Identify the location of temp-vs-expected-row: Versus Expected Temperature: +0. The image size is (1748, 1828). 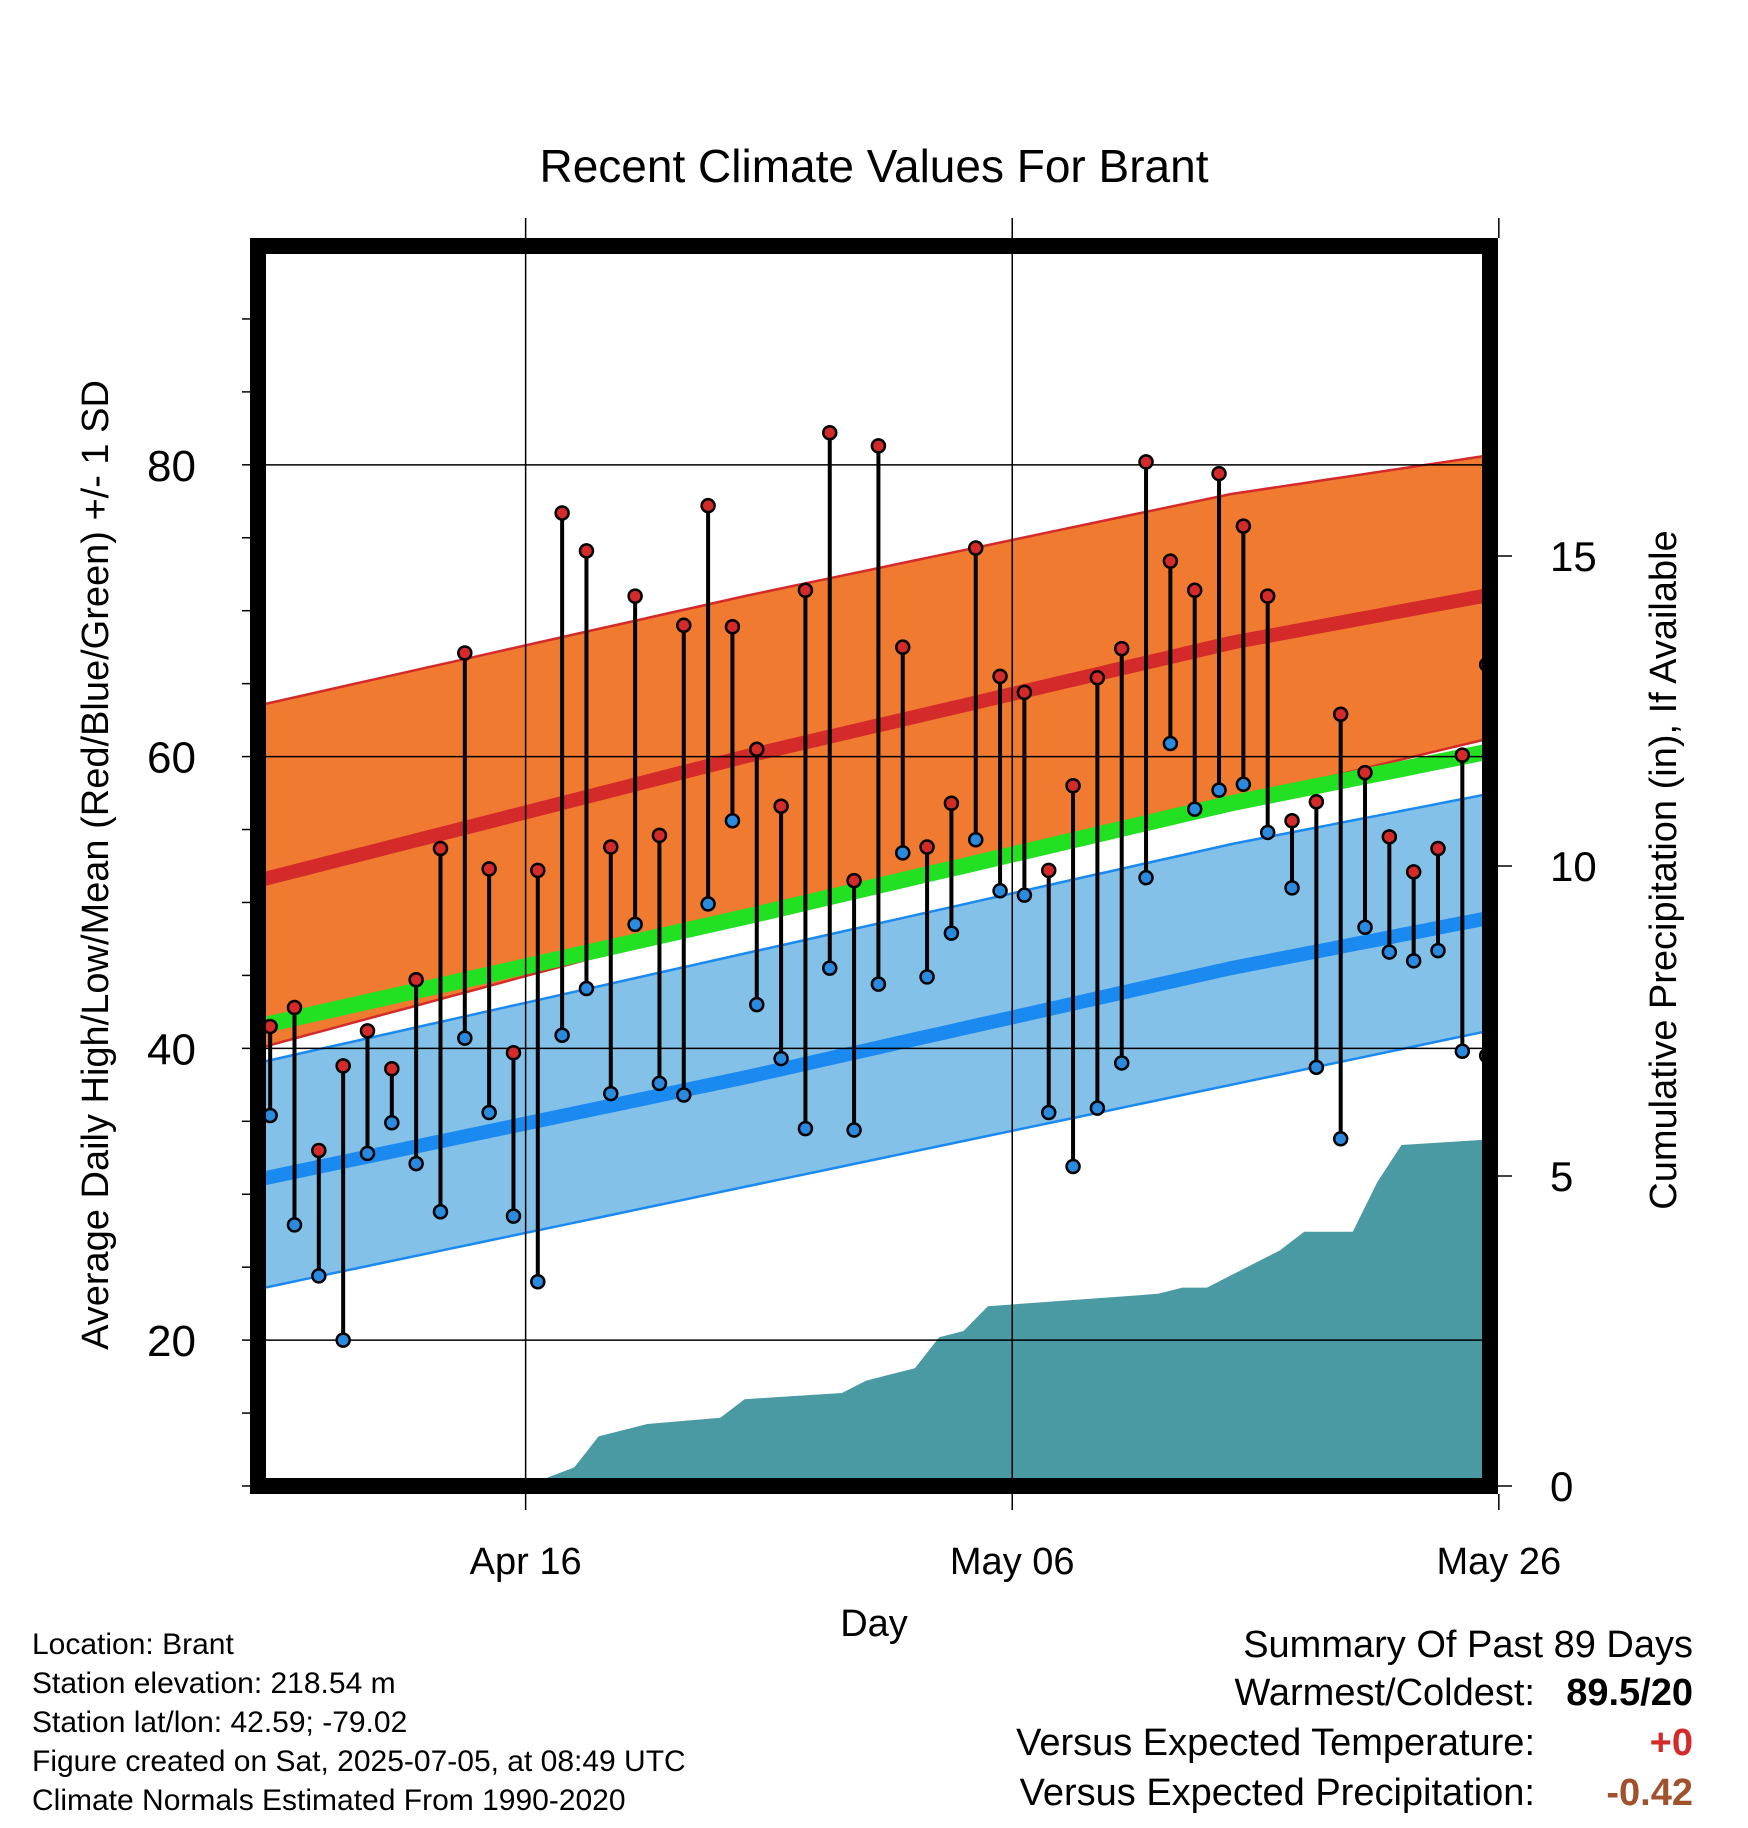
(1313, 1743).